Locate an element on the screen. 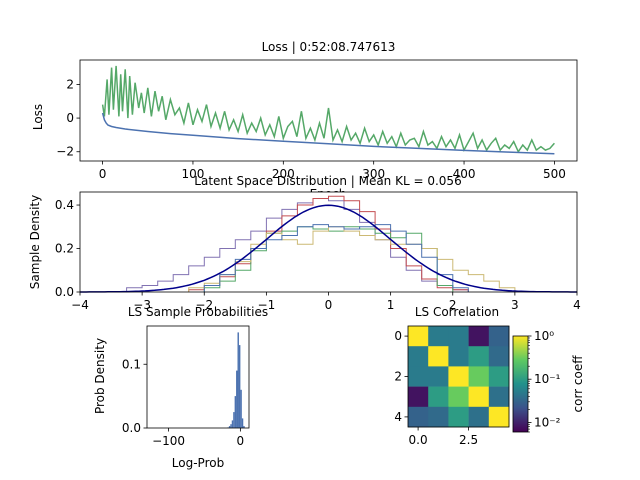 The image size is (640, 480). loss-xtick-label: 200 is located at coordinates (283, 174).